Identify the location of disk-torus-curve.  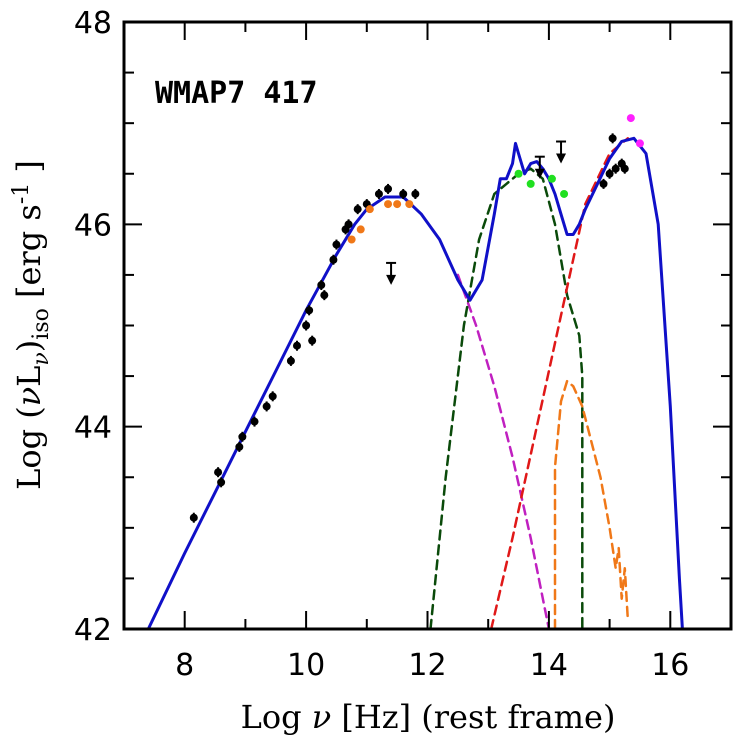
(506, 398).